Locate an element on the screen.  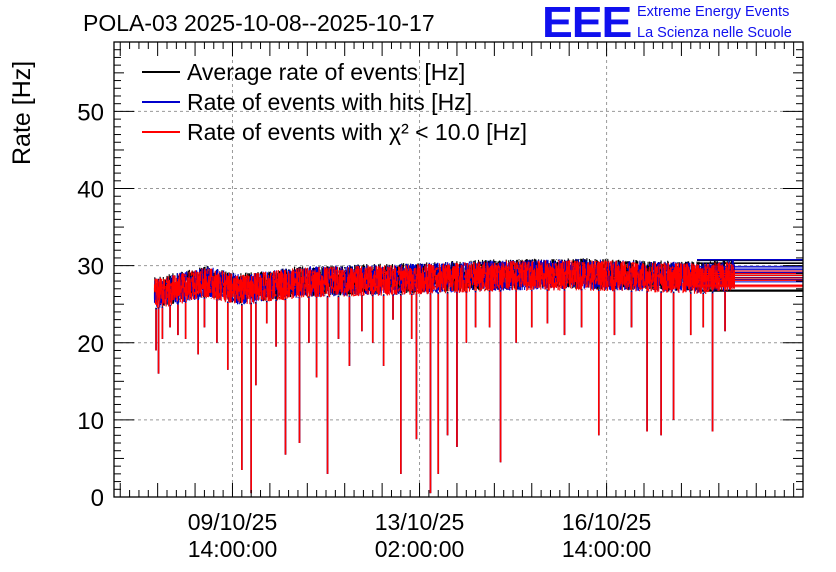
y-tick-label: 0 is located at coordinates (97, 498).